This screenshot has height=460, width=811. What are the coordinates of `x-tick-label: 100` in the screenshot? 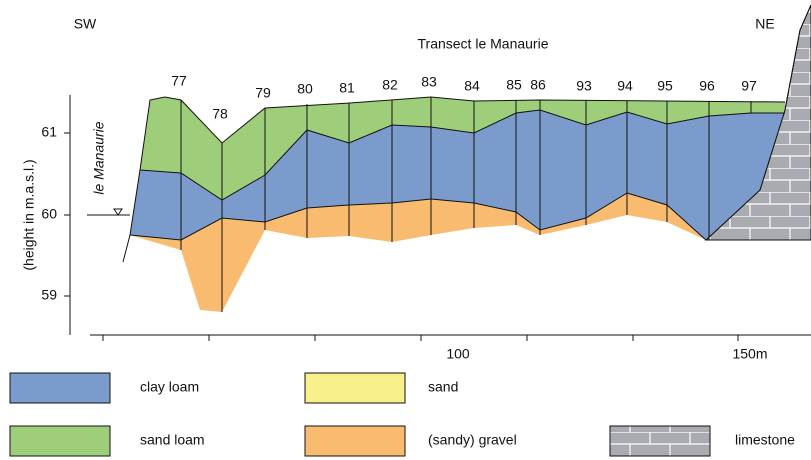 It's located at (458, 354).